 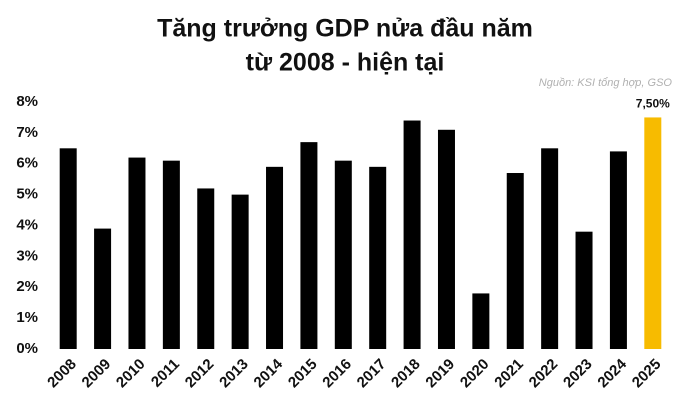 What do you see at coordinates (27, 286) in the screenshot?
I see `y-tick-label: 2%` at bounding box center [27, 286].